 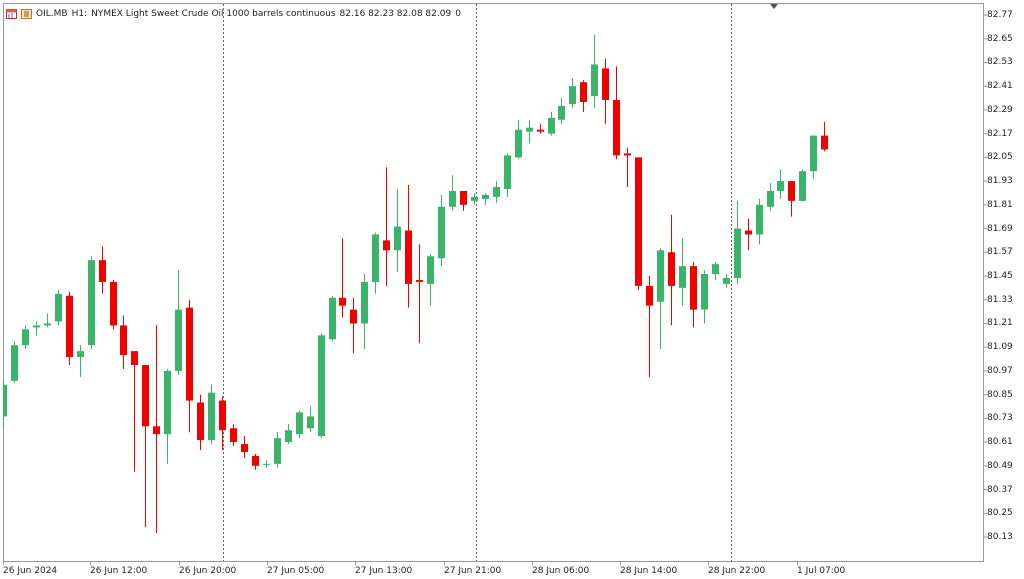 What do you see at coordinates (774, 6) in the screenshot?
I see `shift-marker-icon` at bounding box center [774, 6].